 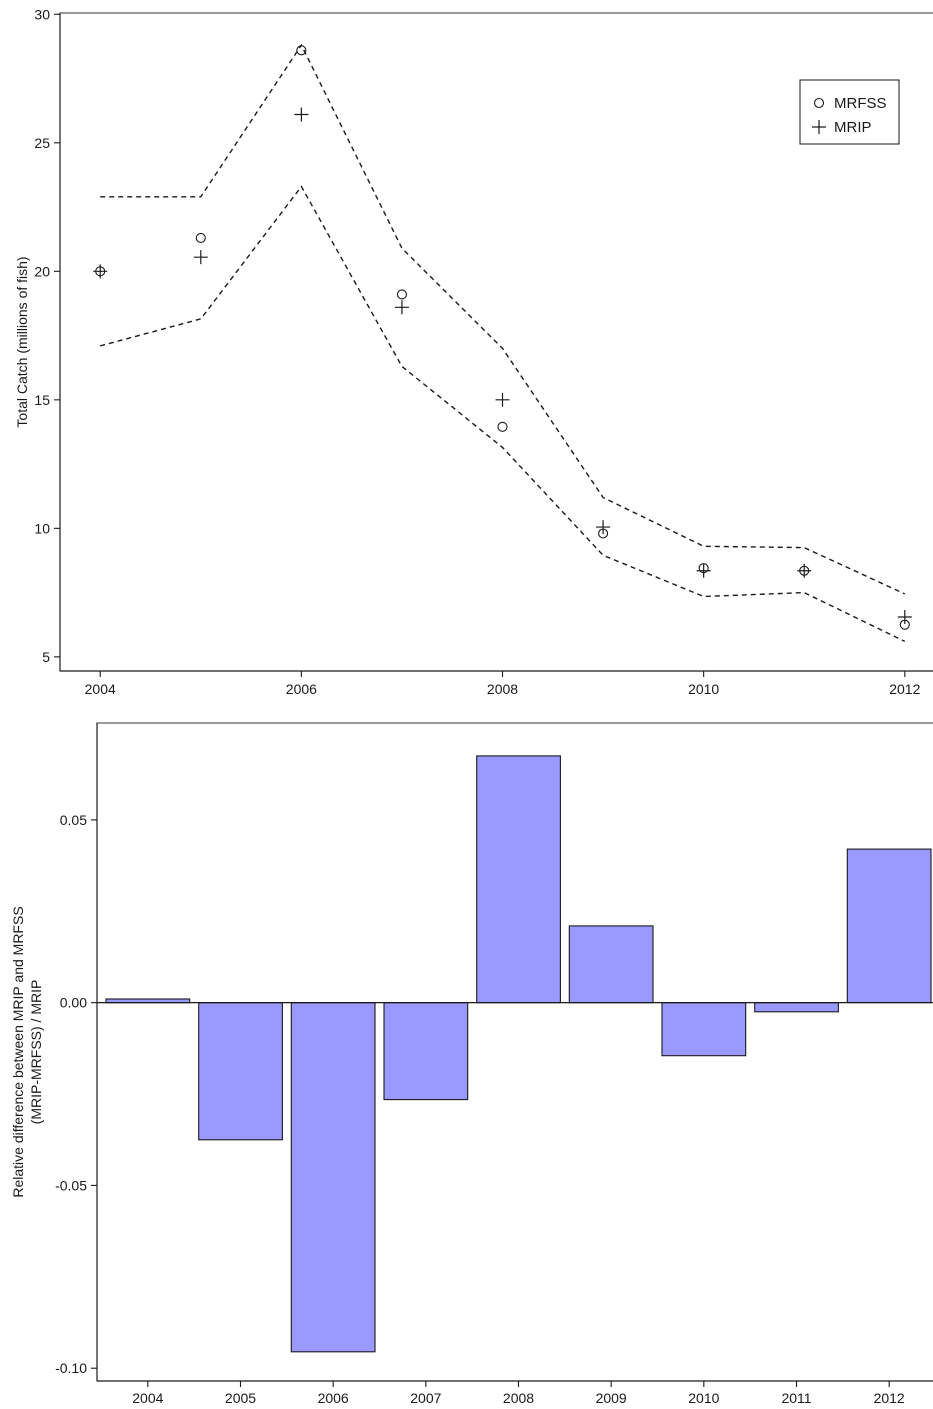 I want to click on catch-y-axis: 5 10 15 20 25 30, so click(x=47, y=338).